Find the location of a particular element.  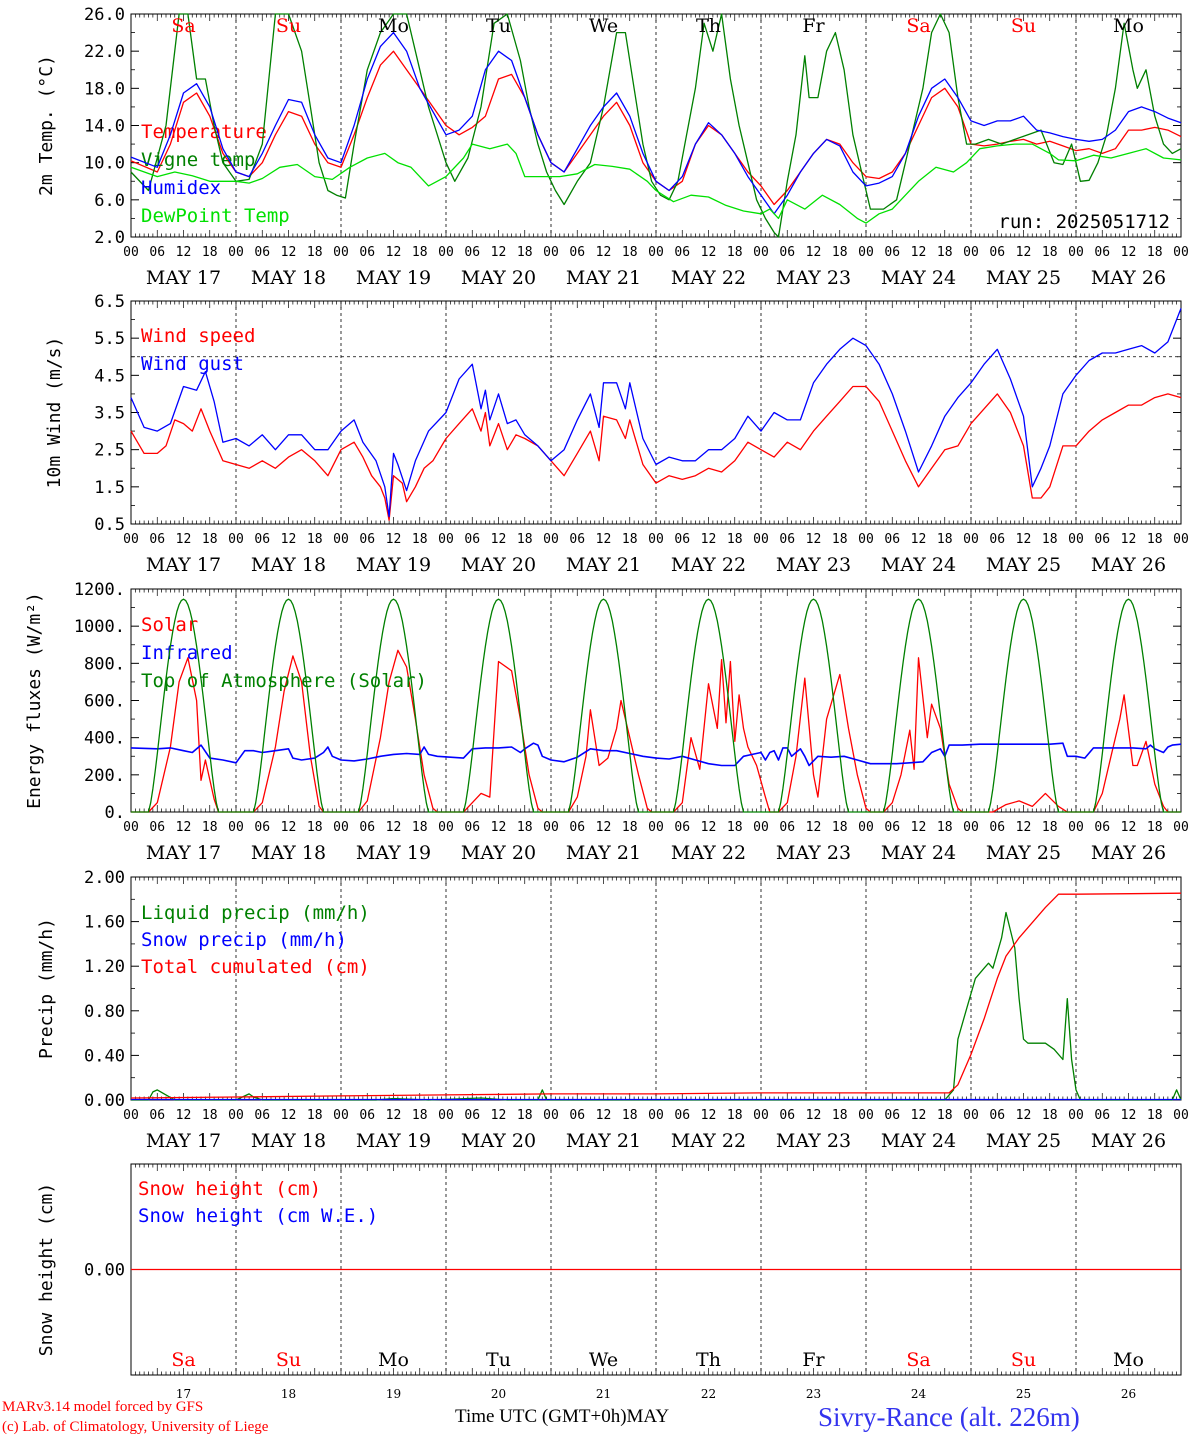

date-label: MAY 22 is located at coordinates (708, 853).